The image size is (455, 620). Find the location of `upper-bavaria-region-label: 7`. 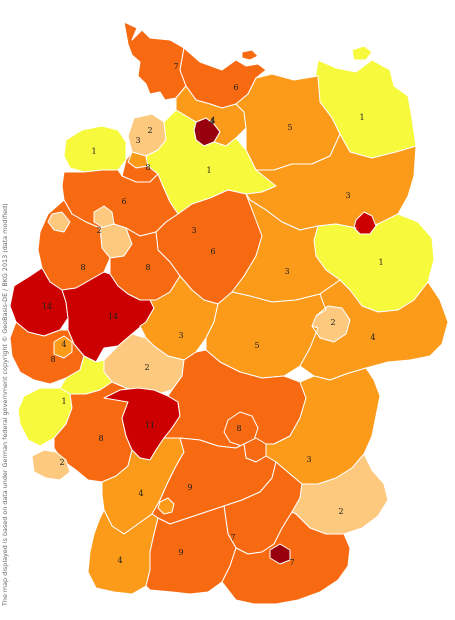

upper-bavaria-region-label: 7 is located at coordinates (291, 562).